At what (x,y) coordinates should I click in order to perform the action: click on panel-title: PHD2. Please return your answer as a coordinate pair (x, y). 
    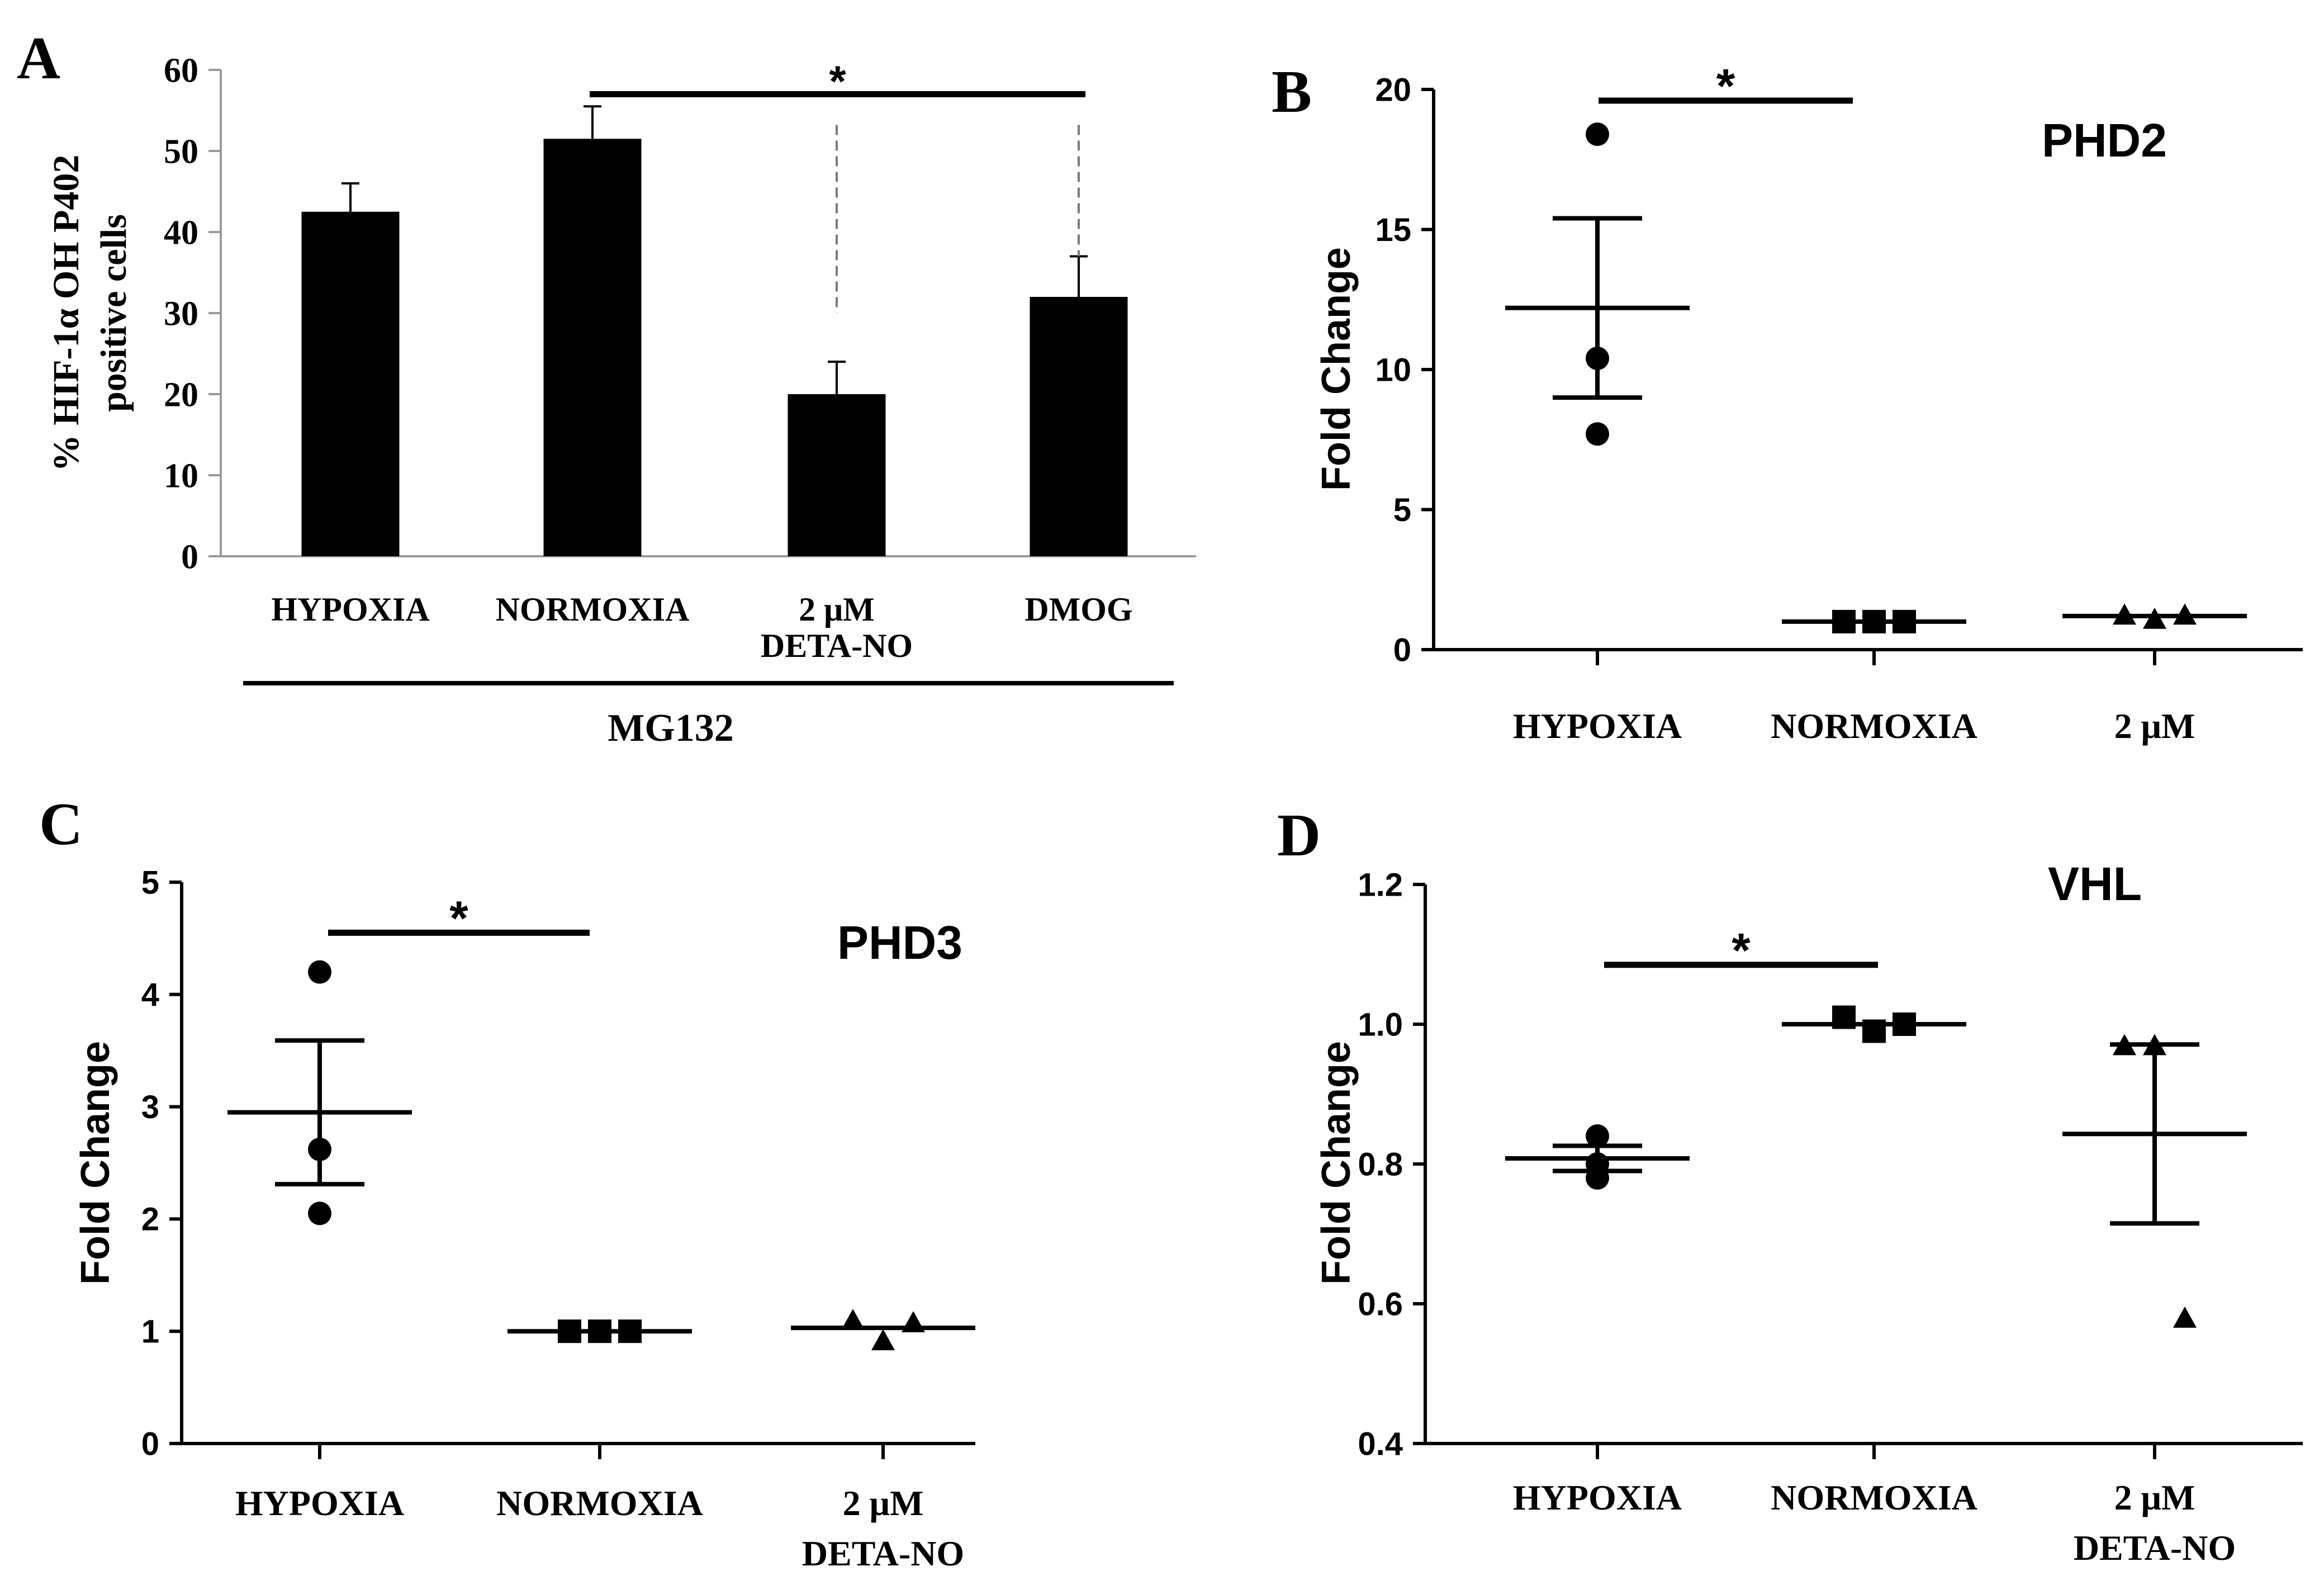
    Looking at the image, I should click on (2104, 140).